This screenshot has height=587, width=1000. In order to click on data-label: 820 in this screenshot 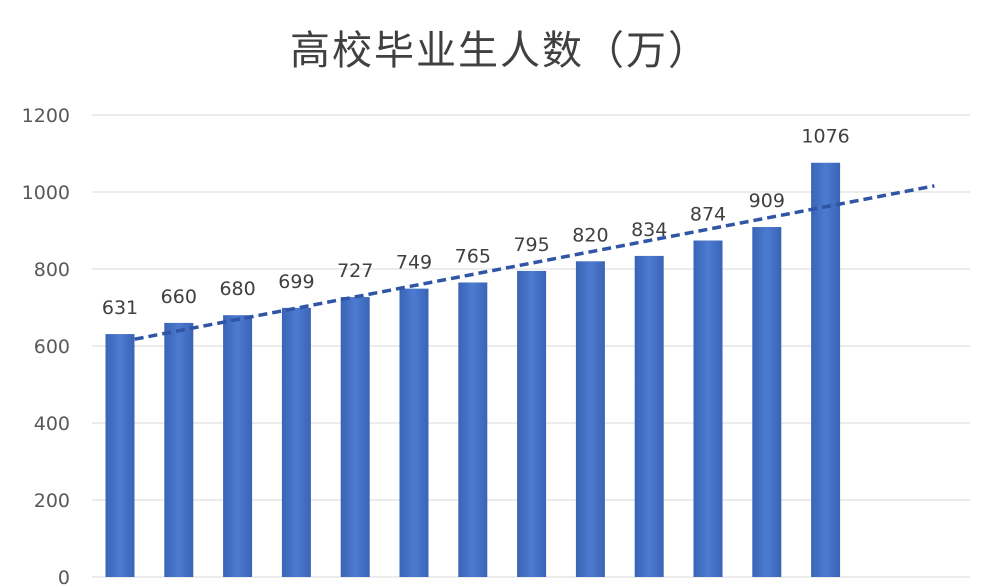, I will do `click(590, 235)`.